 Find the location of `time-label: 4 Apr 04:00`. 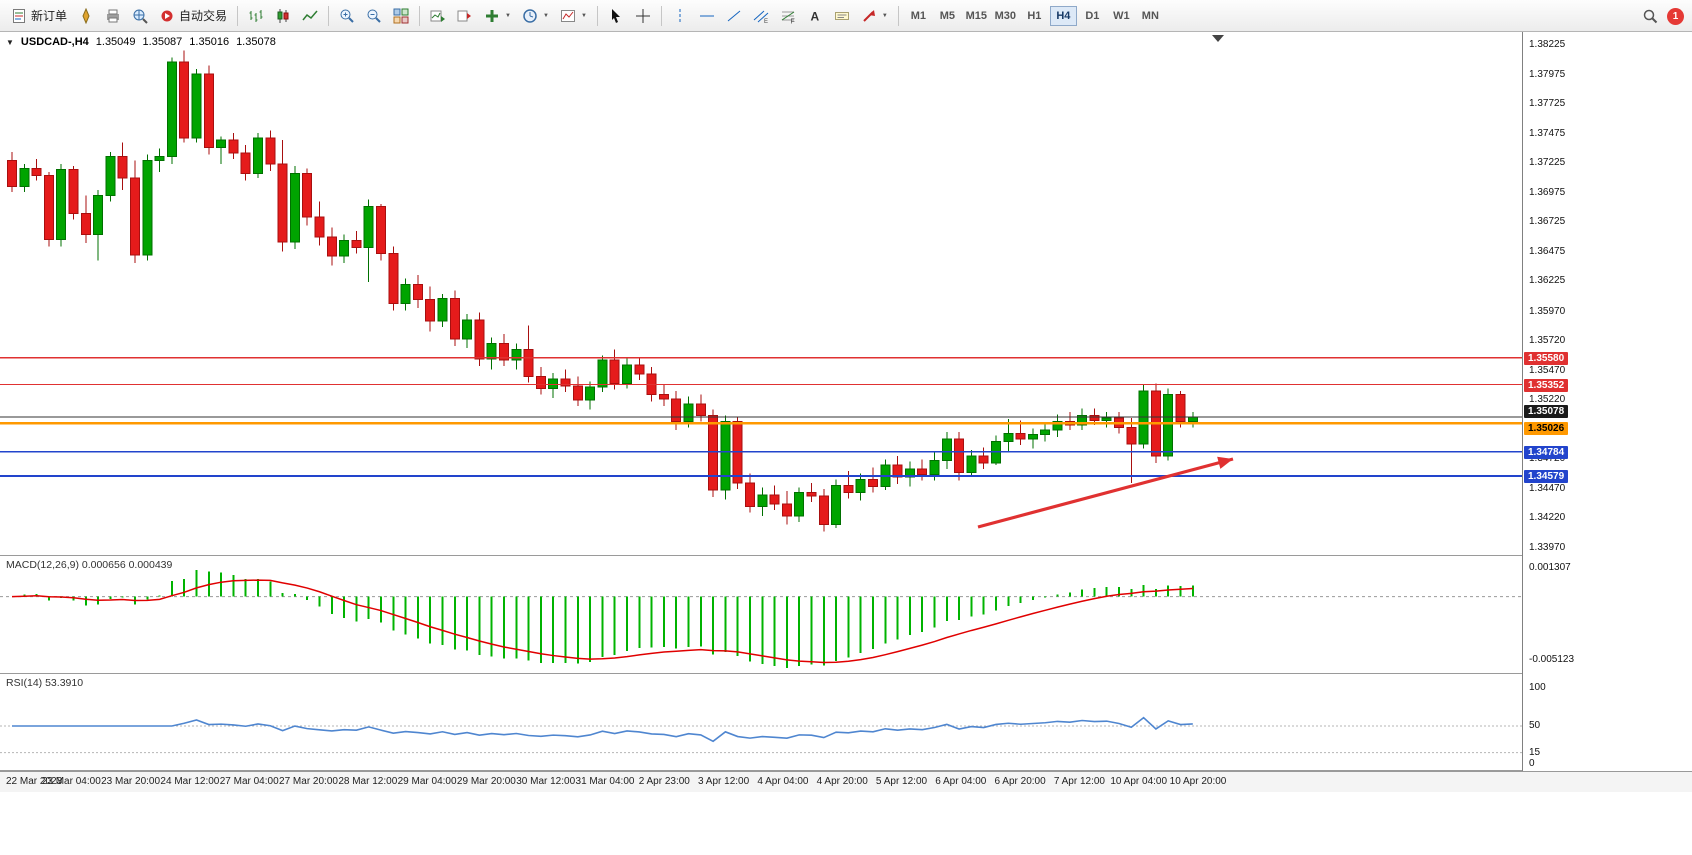

time-label: 4 Apr 04:00 is located at coordinates (783, 781).